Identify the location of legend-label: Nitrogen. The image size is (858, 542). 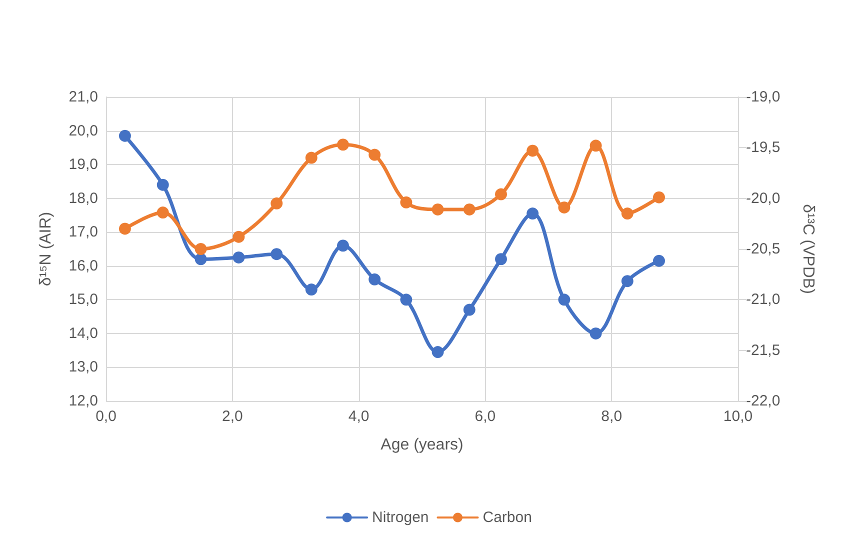
(400, 517).